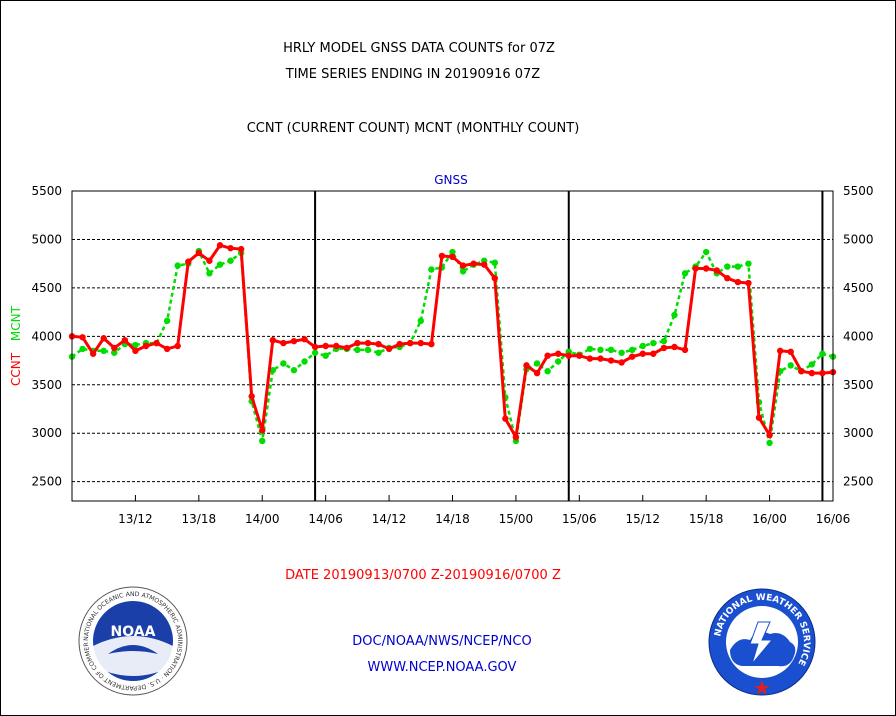  Describe the element at coordinates (46, 433) in the screenshot. I see `y-tick-label-left: 3000` at that location.